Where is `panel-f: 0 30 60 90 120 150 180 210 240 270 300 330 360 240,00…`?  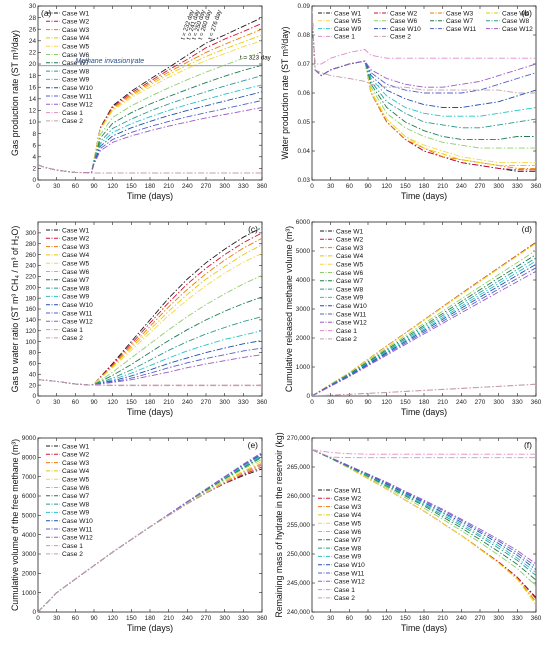 panel-f: 0 30 60 90 120 150 180 210 240 270 300 330 360 240,00… is located at coordinates (408, 532).